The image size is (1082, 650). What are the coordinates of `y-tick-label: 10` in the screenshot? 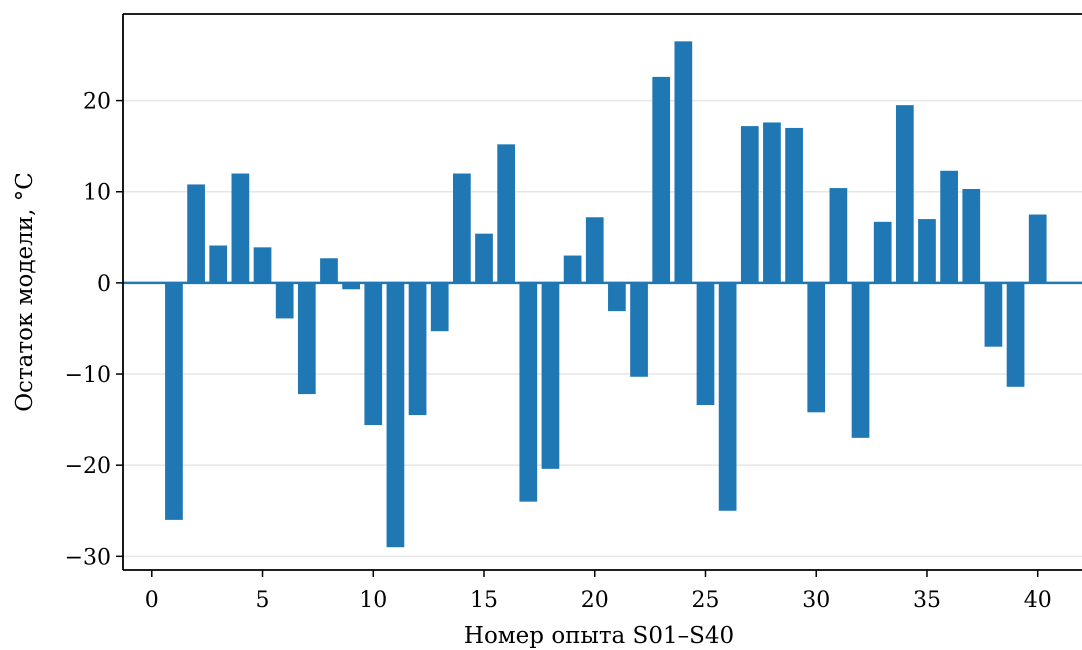 It's located at (97, 193).